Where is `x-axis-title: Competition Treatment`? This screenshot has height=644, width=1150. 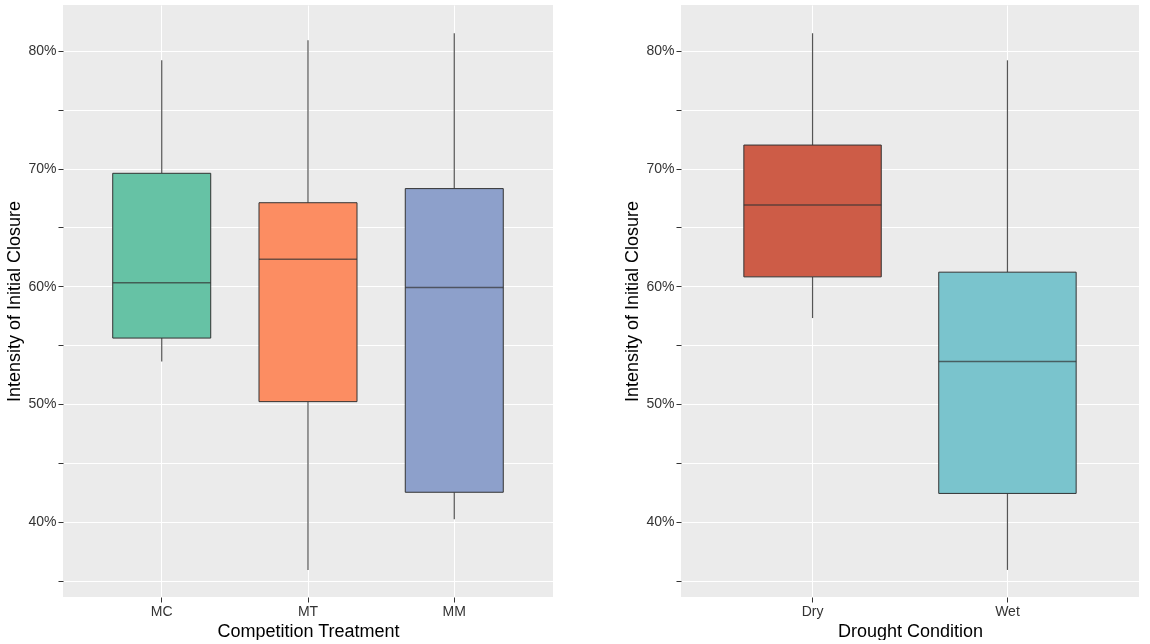 x-axis-title: Competition Treatment is located at coordinates (308, 630).